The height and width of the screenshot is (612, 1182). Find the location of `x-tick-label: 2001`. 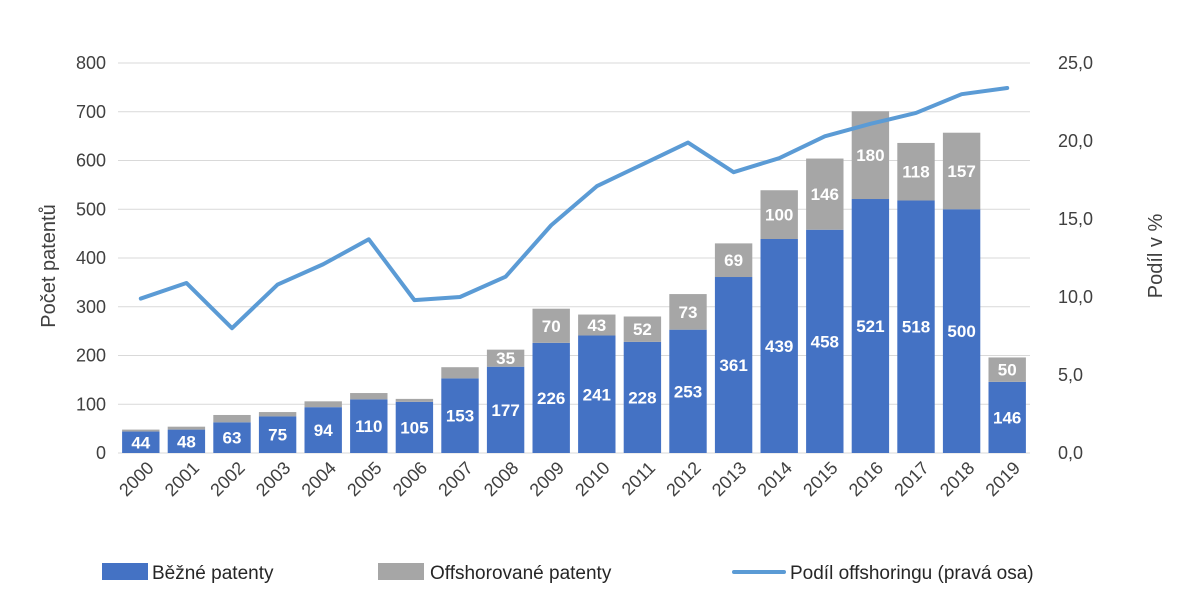

x-tick-label: 2001 is located at coordinates (182, 479).